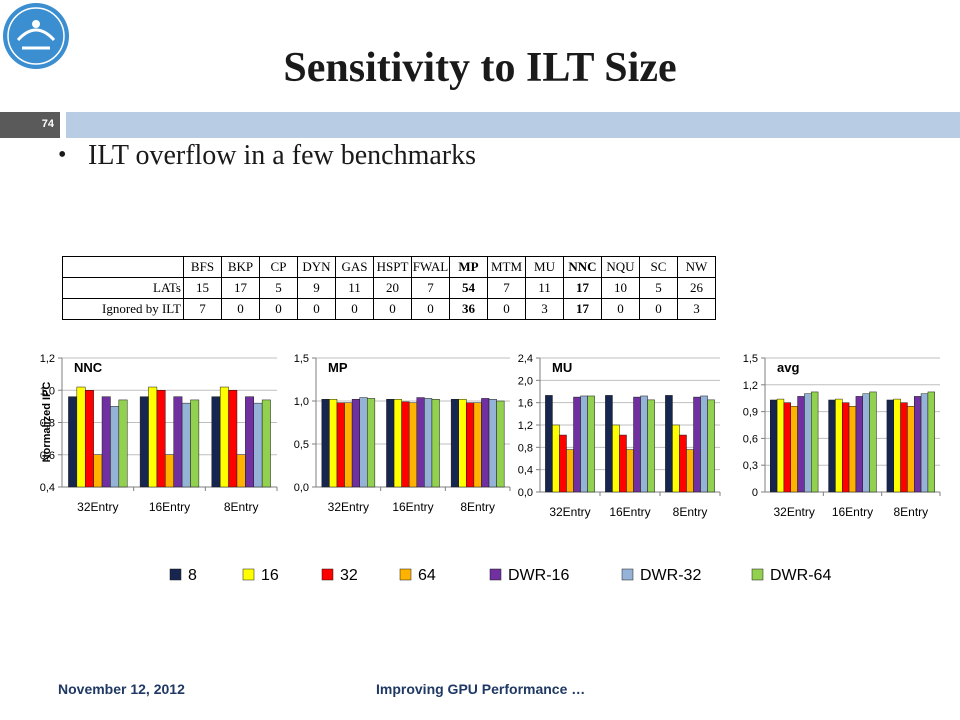 The image size is (960, 720). Describe the element at coordinates (192, 575) in the screenshot. I see `legend-label: 8` at that location.